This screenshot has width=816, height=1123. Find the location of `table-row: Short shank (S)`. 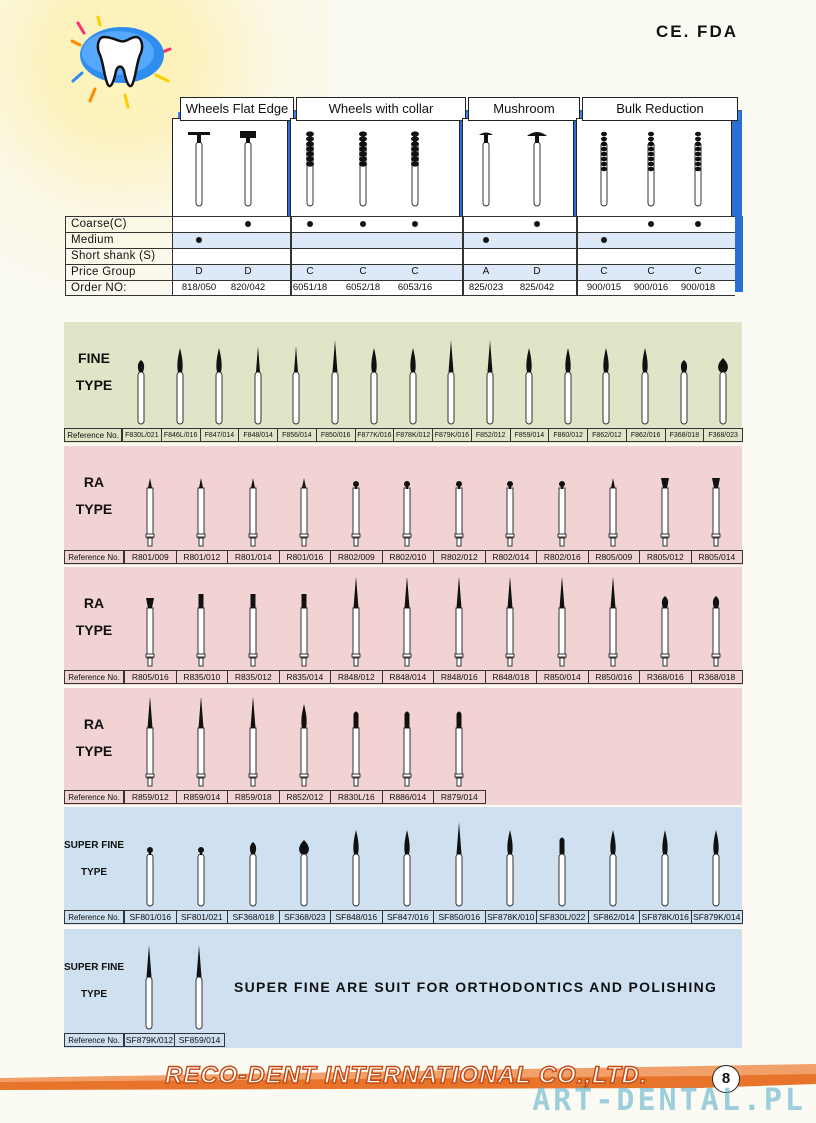

table-row: Short shank (S) is located at coordinates (400, 256).